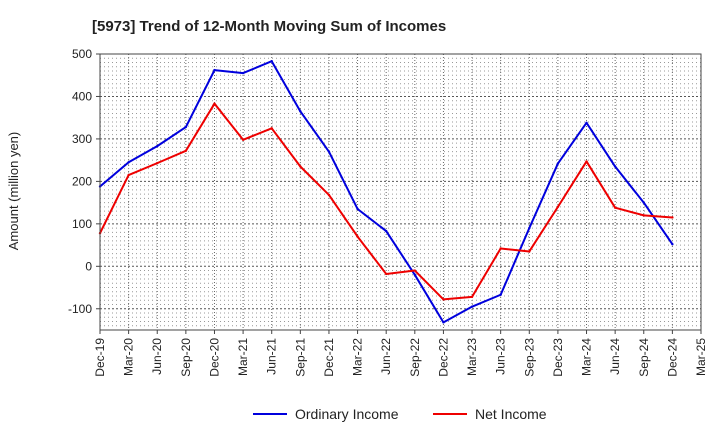 Image resolution: width=720 pixels, height=440 pixels. I want to click on x-tick-label: Mar-21, so click(243, 357).